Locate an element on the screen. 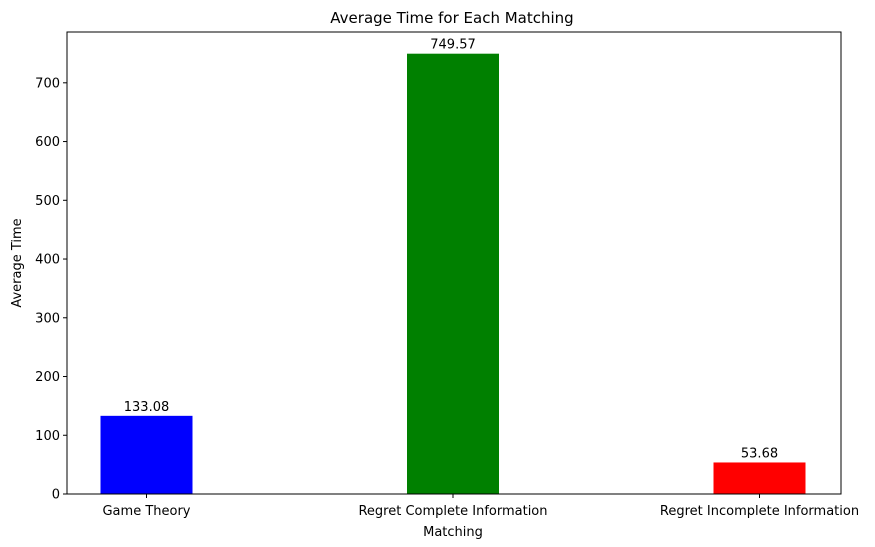 This screenshot has height=547, width=875. bar-game-theory is located at coordinates (146, 454).